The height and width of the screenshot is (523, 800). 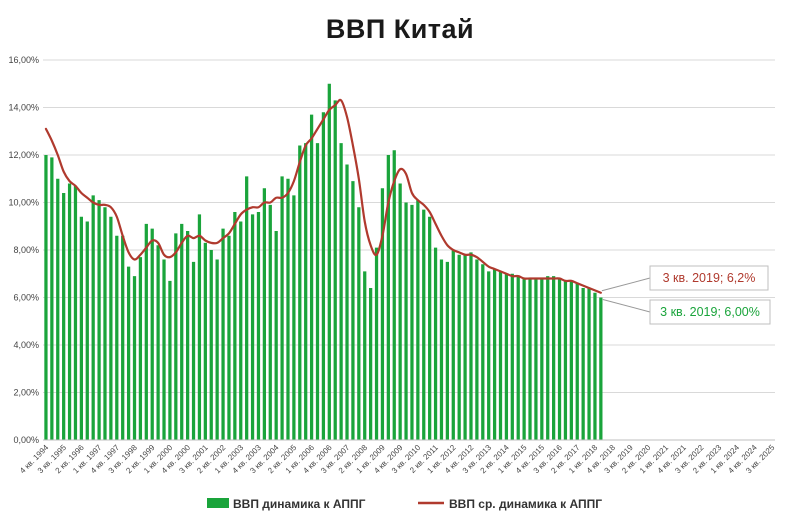 I want to click on y-tick-label: 4,00%, so click(x=26, y=345).